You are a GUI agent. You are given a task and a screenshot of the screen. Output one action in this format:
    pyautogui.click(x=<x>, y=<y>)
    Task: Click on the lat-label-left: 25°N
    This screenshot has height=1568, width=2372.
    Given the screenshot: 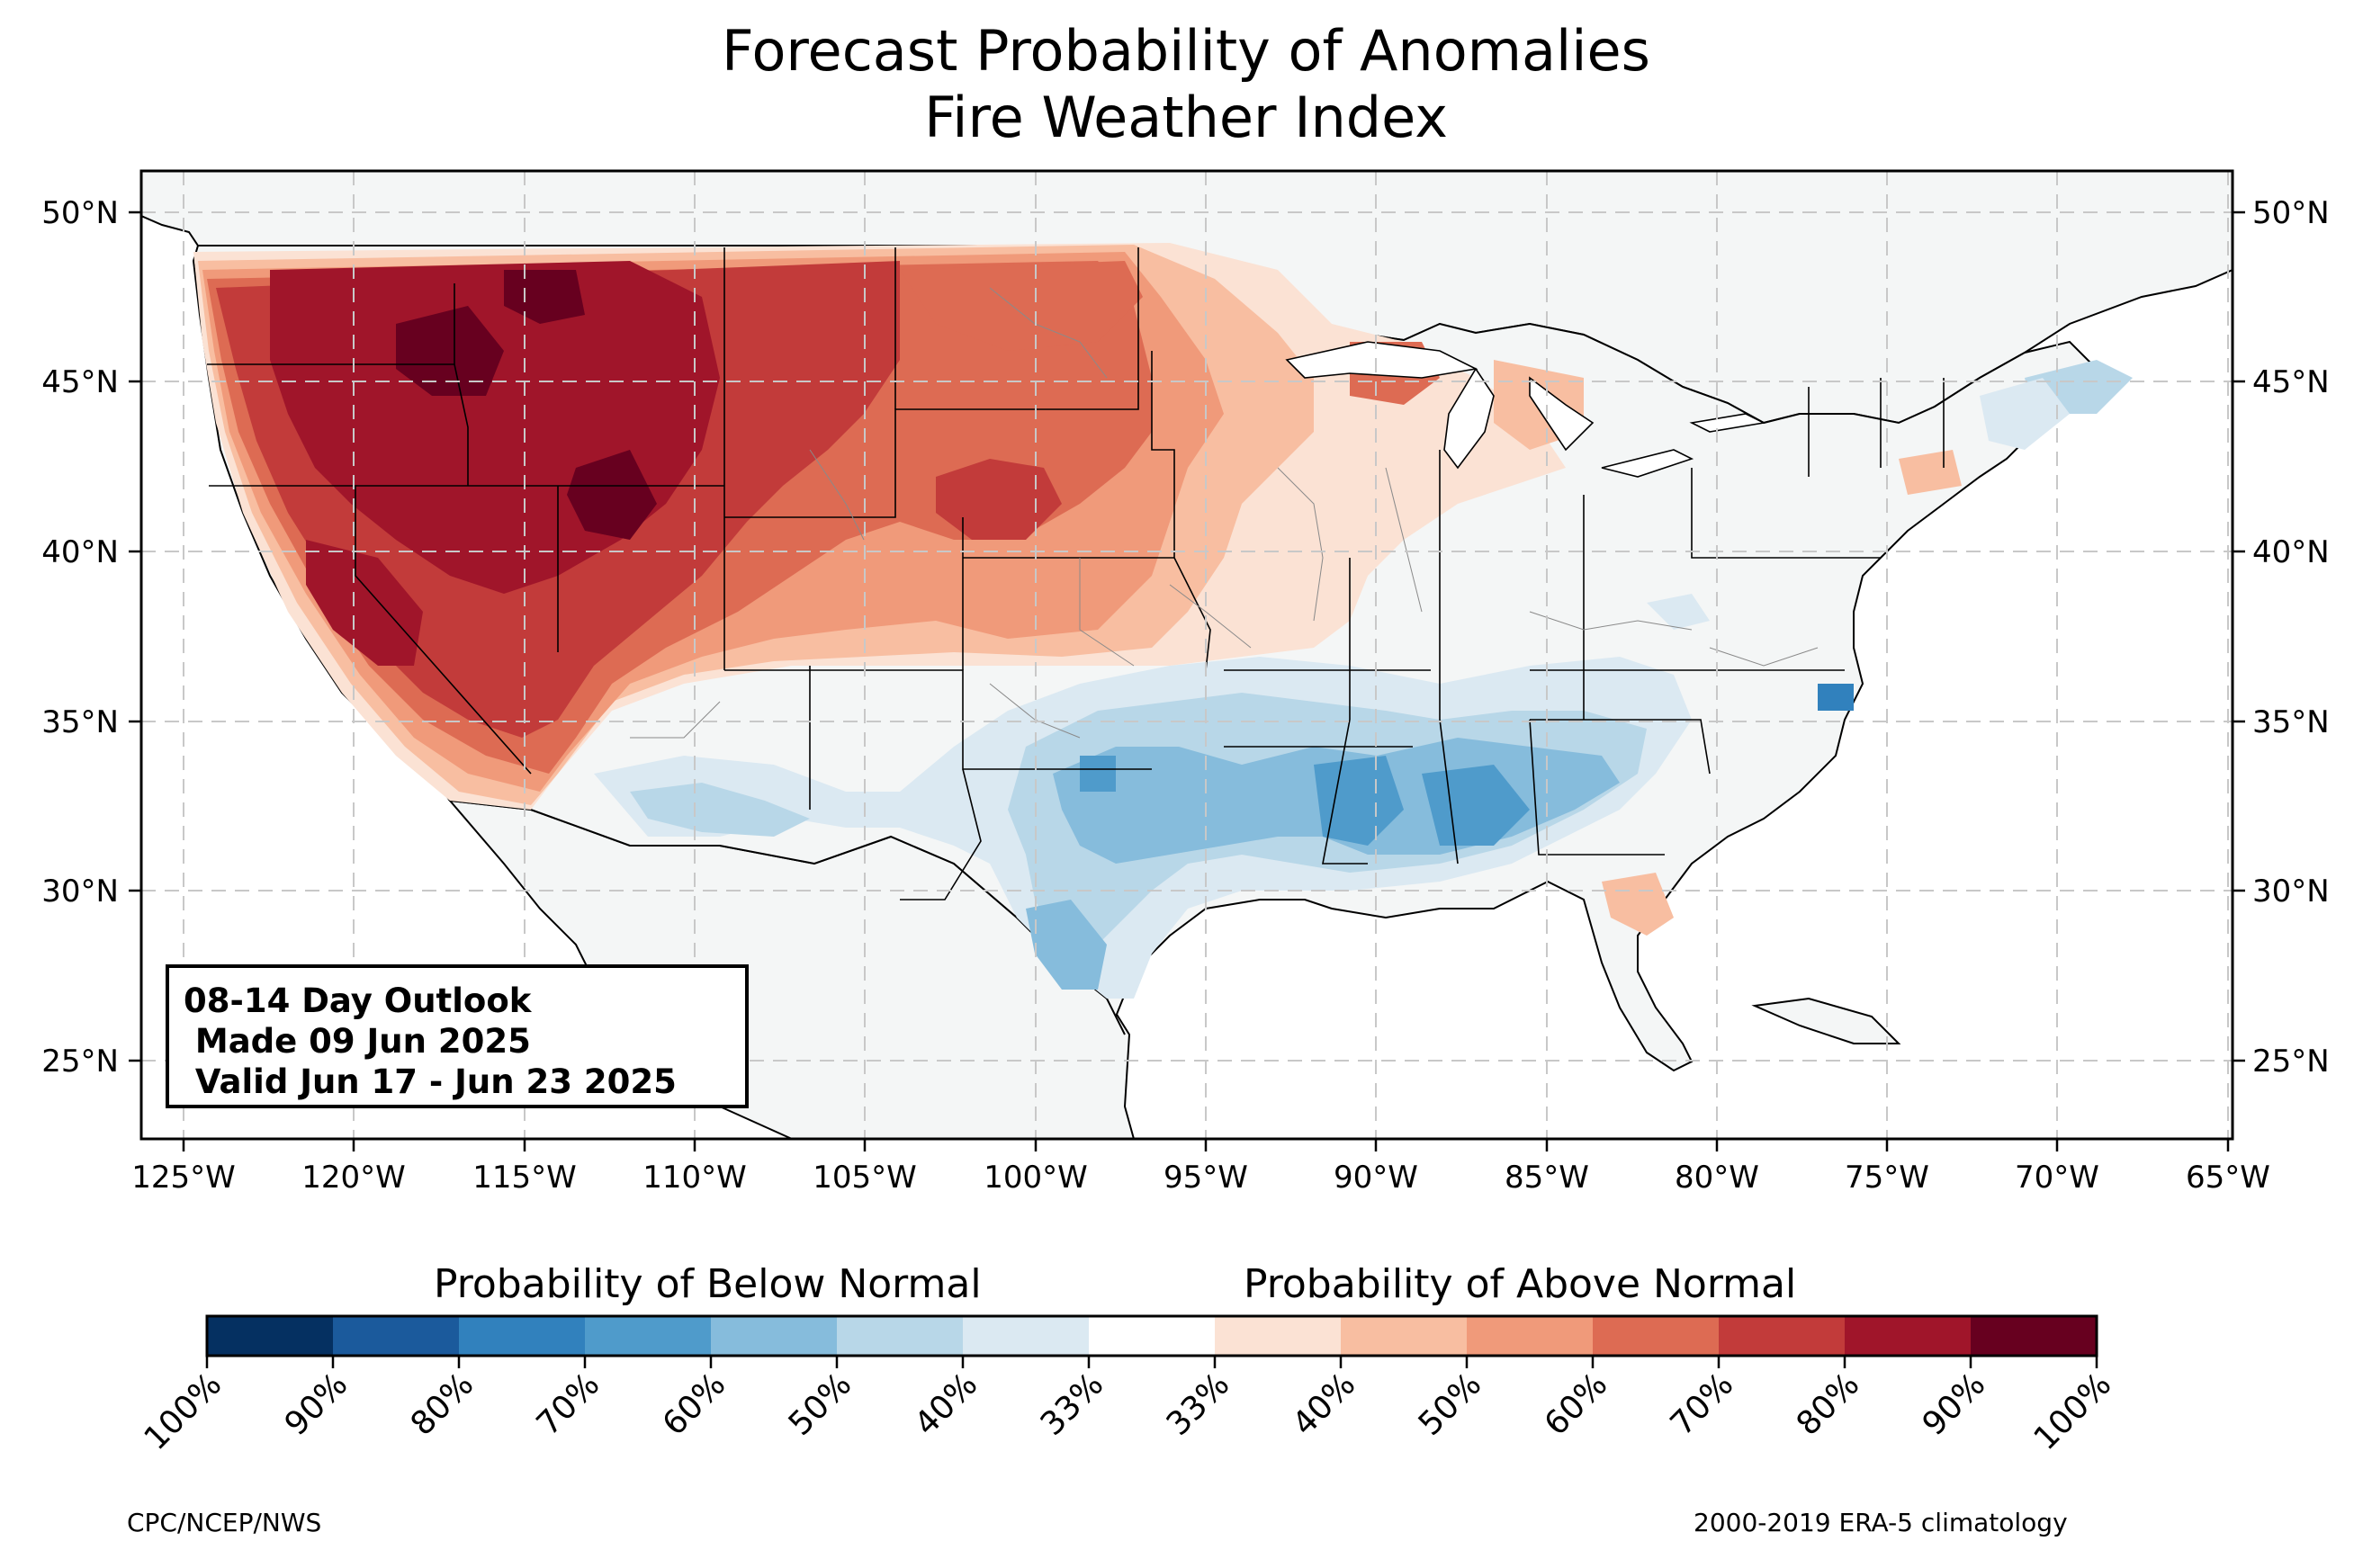 What is the action you would take?
    pyautogui.click(x=80, y=1062)
    